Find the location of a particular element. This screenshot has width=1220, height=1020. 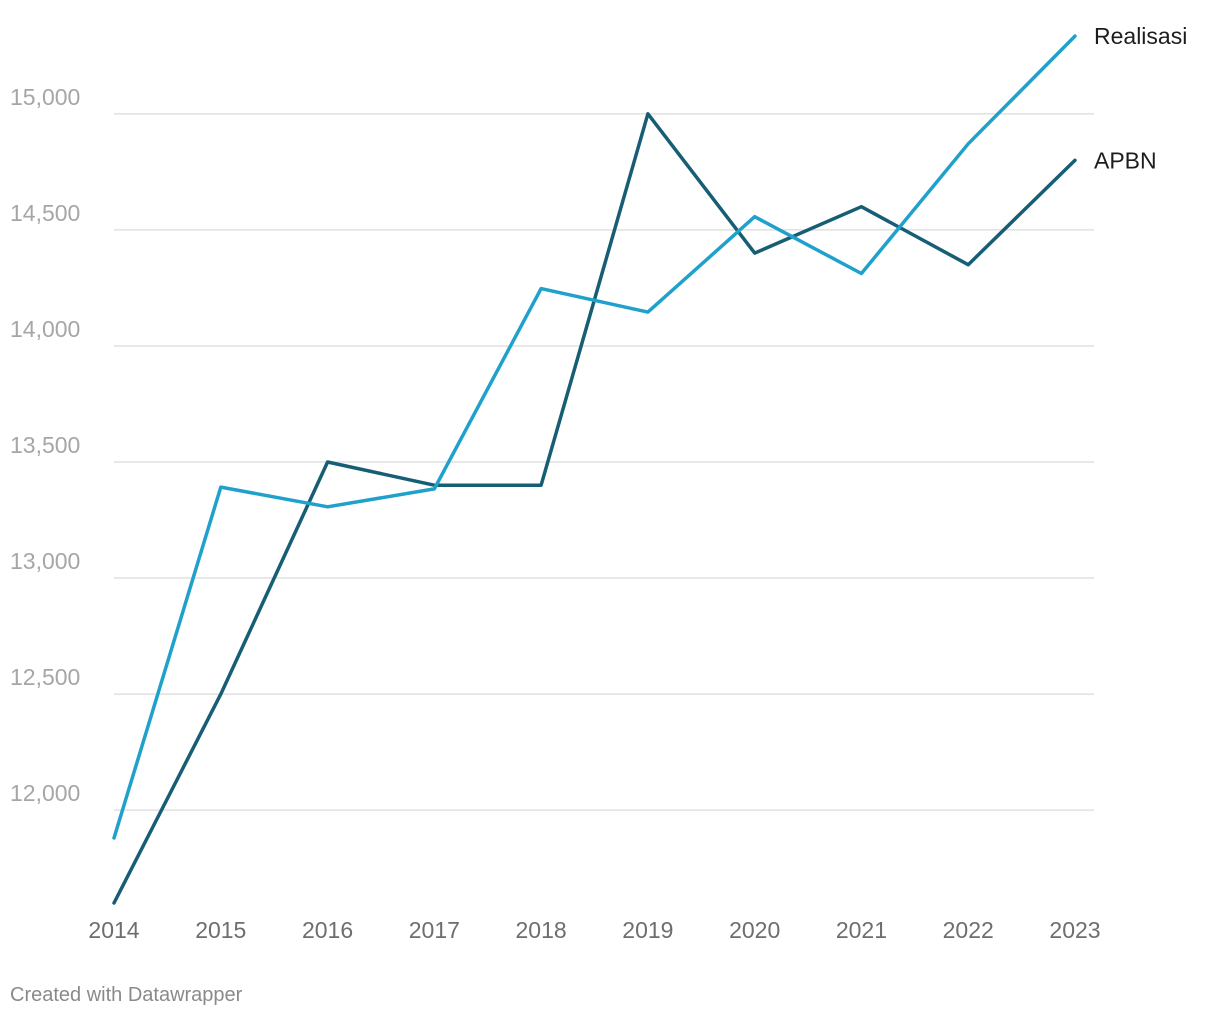

x-tick-label: 2014 is located at coordinates (113, 930).